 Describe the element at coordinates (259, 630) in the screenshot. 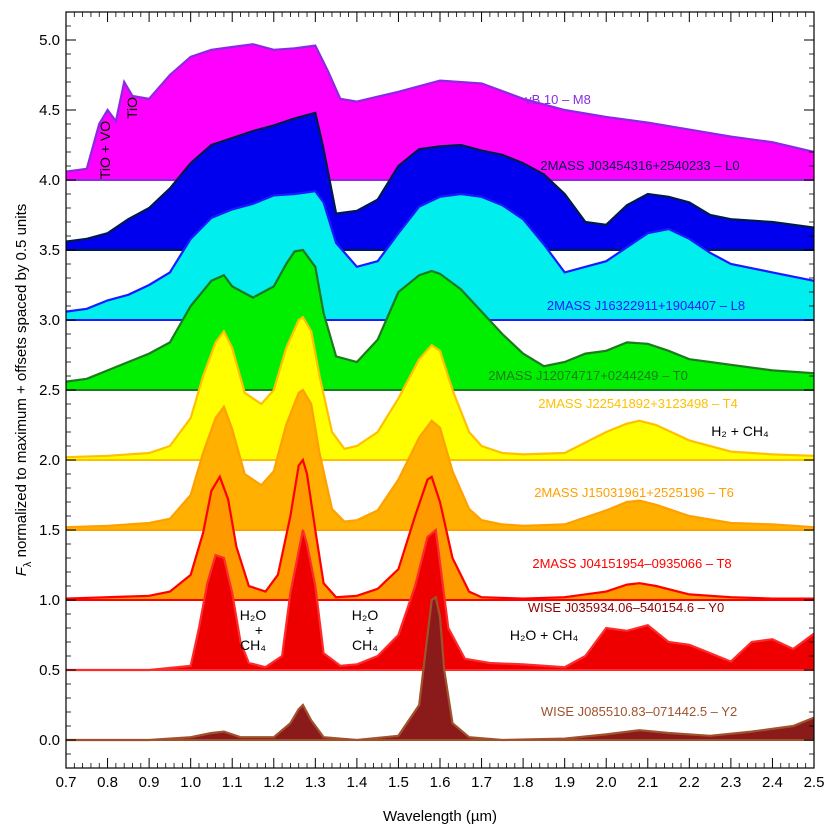

I see `annotation-h2o-ch4-1-b: +` at that location.